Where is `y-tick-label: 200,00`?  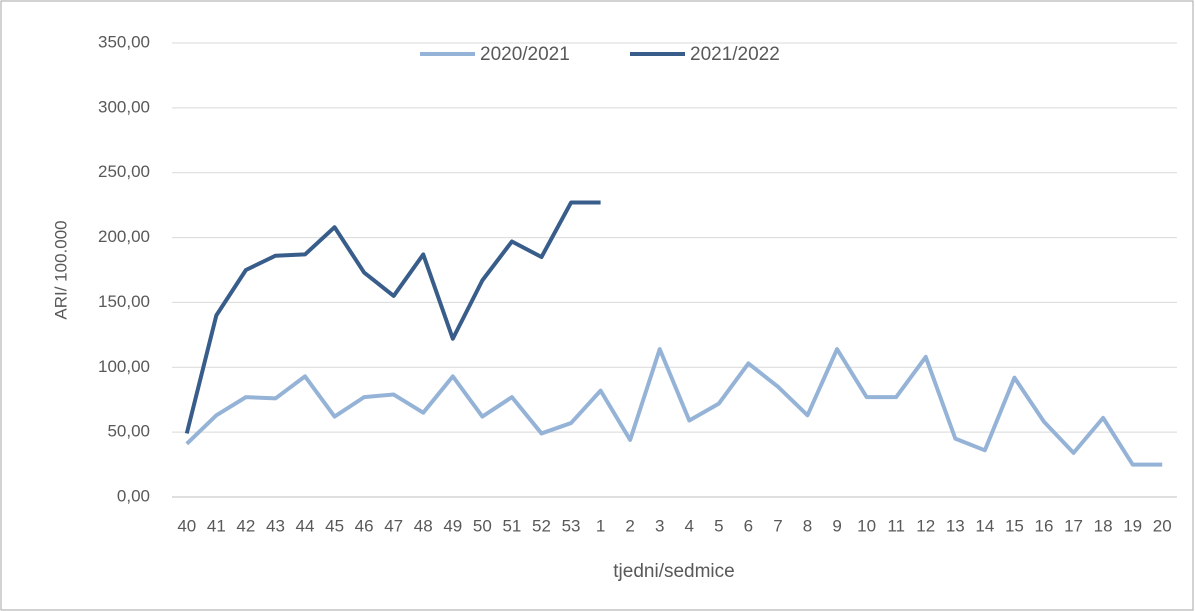
y-tick-label: 200,00 is located at coordinates (124, 236).